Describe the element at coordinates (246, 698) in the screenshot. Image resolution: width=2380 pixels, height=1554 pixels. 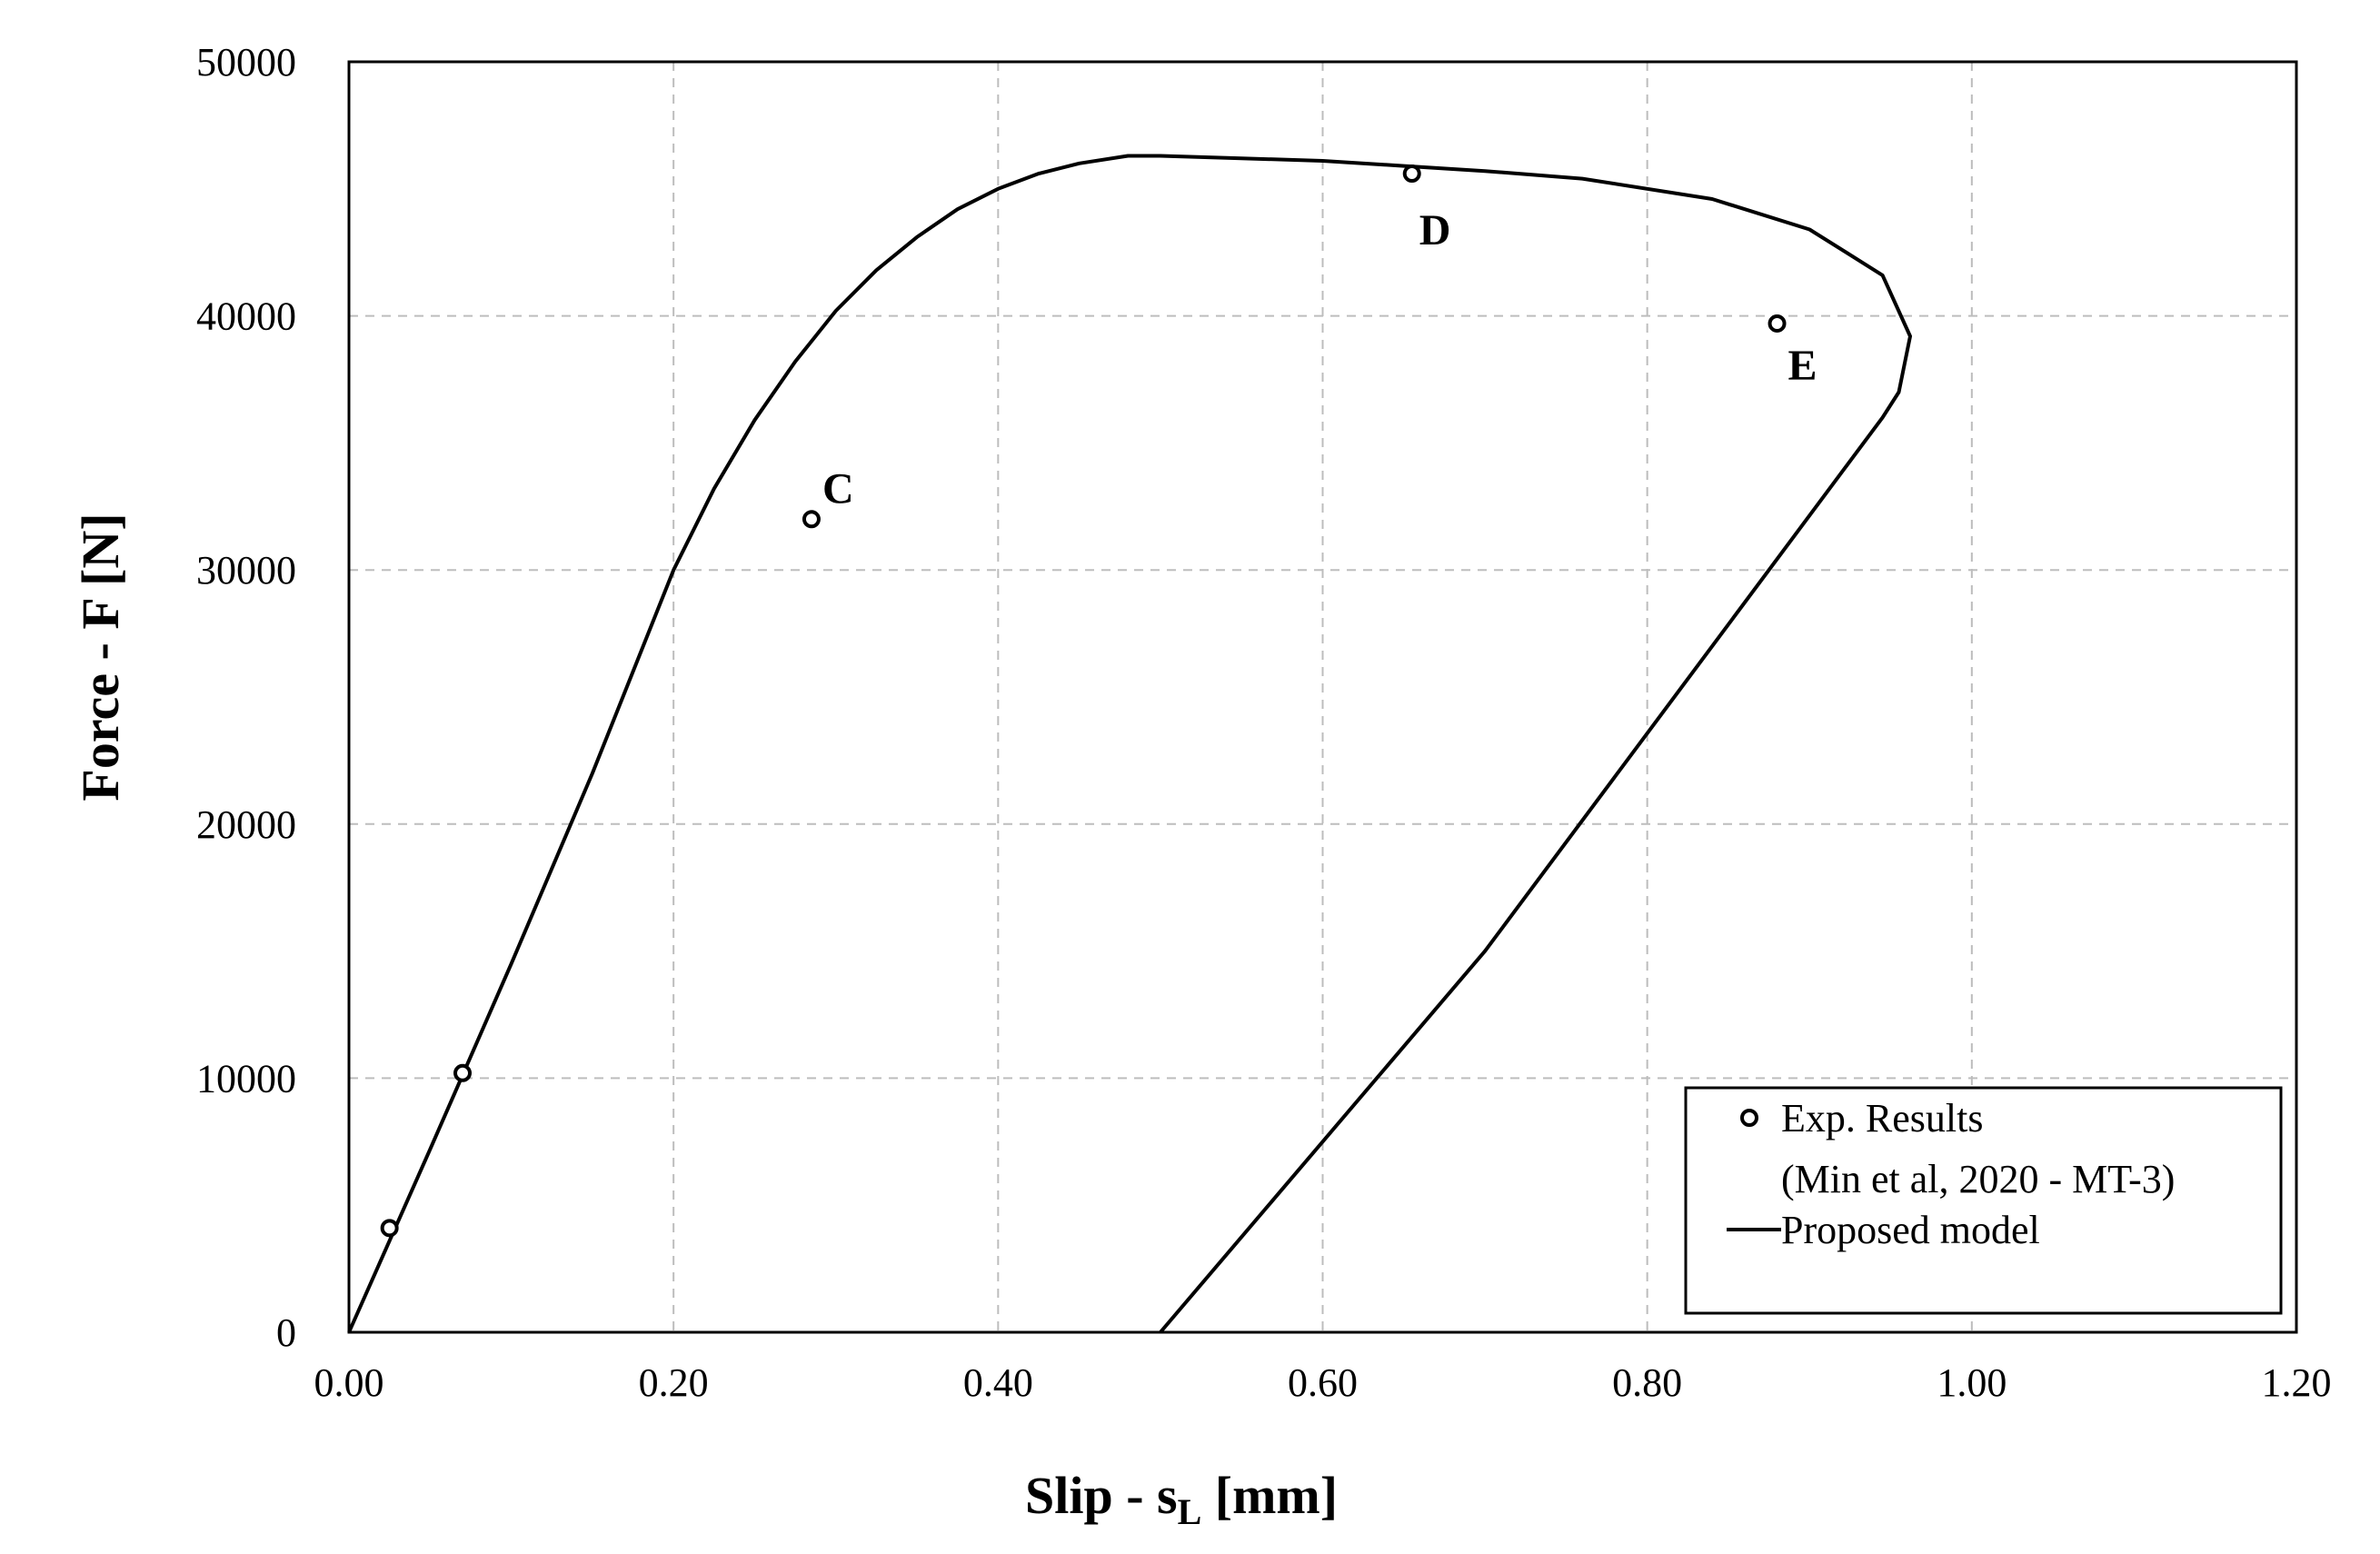
I see `y-axis-tick-labels: 0 10000 20000 30000 40000 50000` at that location.